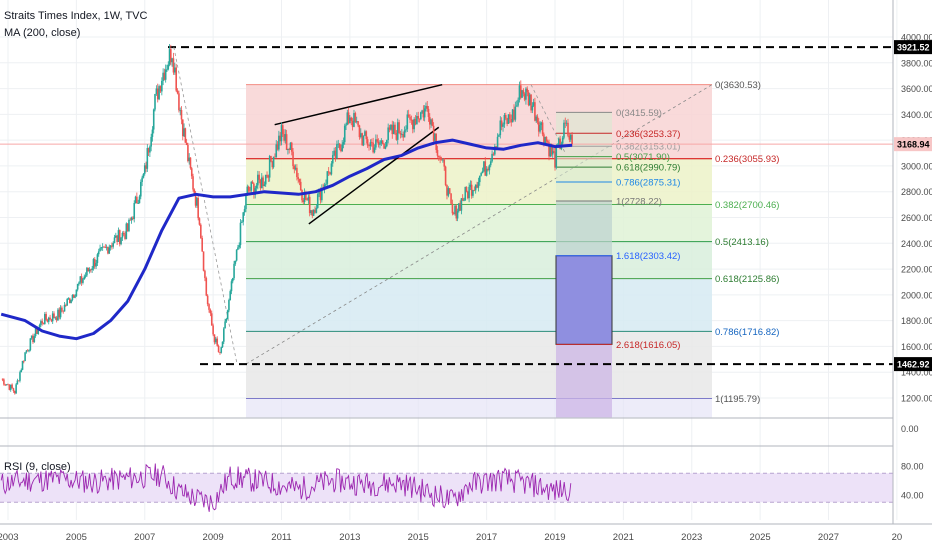  Describe the element at coordinates (916, 192) in the screenshot. I see `price-tick-label: 2800.00` at that location.